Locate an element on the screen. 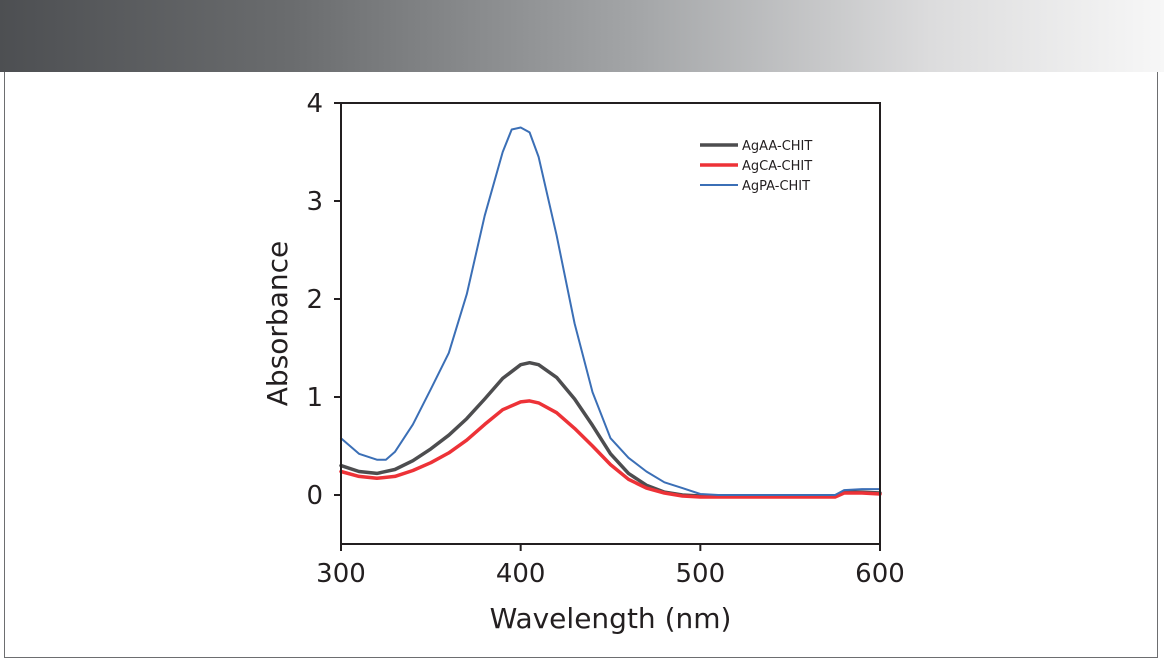 The image size is (1164, 666). legend-label: AgCA-CHIT is located at coordinates (777, 166).